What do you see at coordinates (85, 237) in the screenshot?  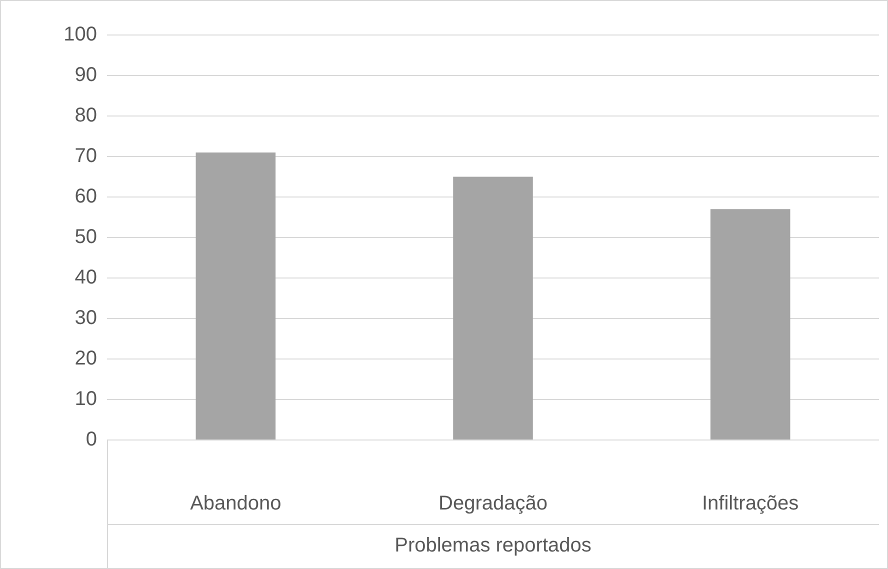 I see `y-tick-label: 50` at bounding box center [85, 237].